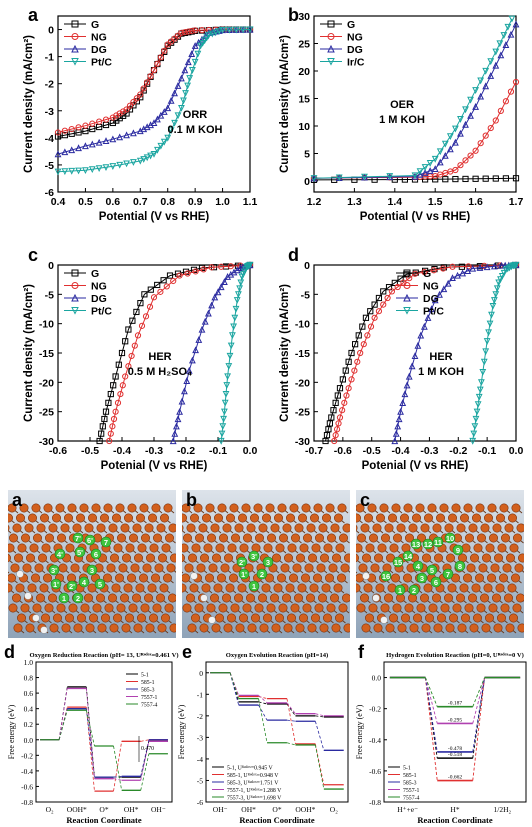  What do you see at coordinates (85, 202) in the screenshot?
I see `x-tick-label: 0.5` at bounding box center [85, 202].